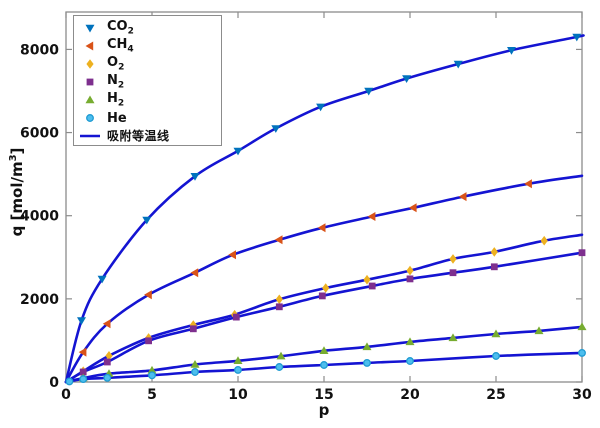  What do you see at coordinates (116, 63) in the screenshot?
I see `legend-label-O2: O2` at bounding box center [116, 63].